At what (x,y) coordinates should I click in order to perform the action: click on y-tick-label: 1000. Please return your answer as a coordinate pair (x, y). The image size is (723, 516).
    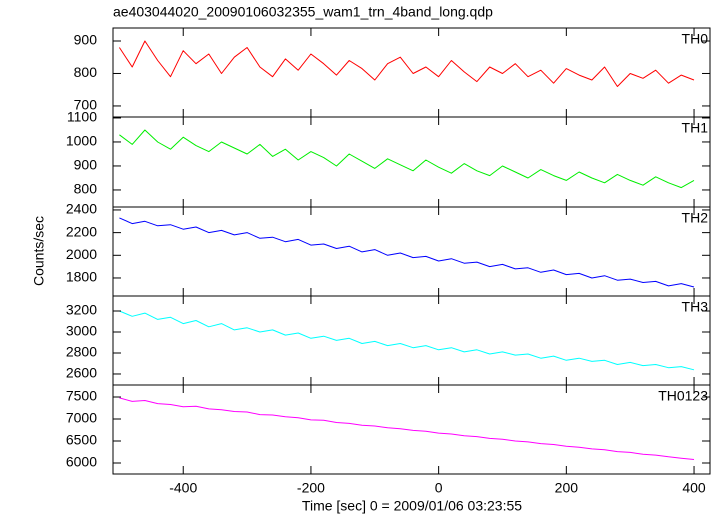
    Looking at the image, I should click on (81, 141).